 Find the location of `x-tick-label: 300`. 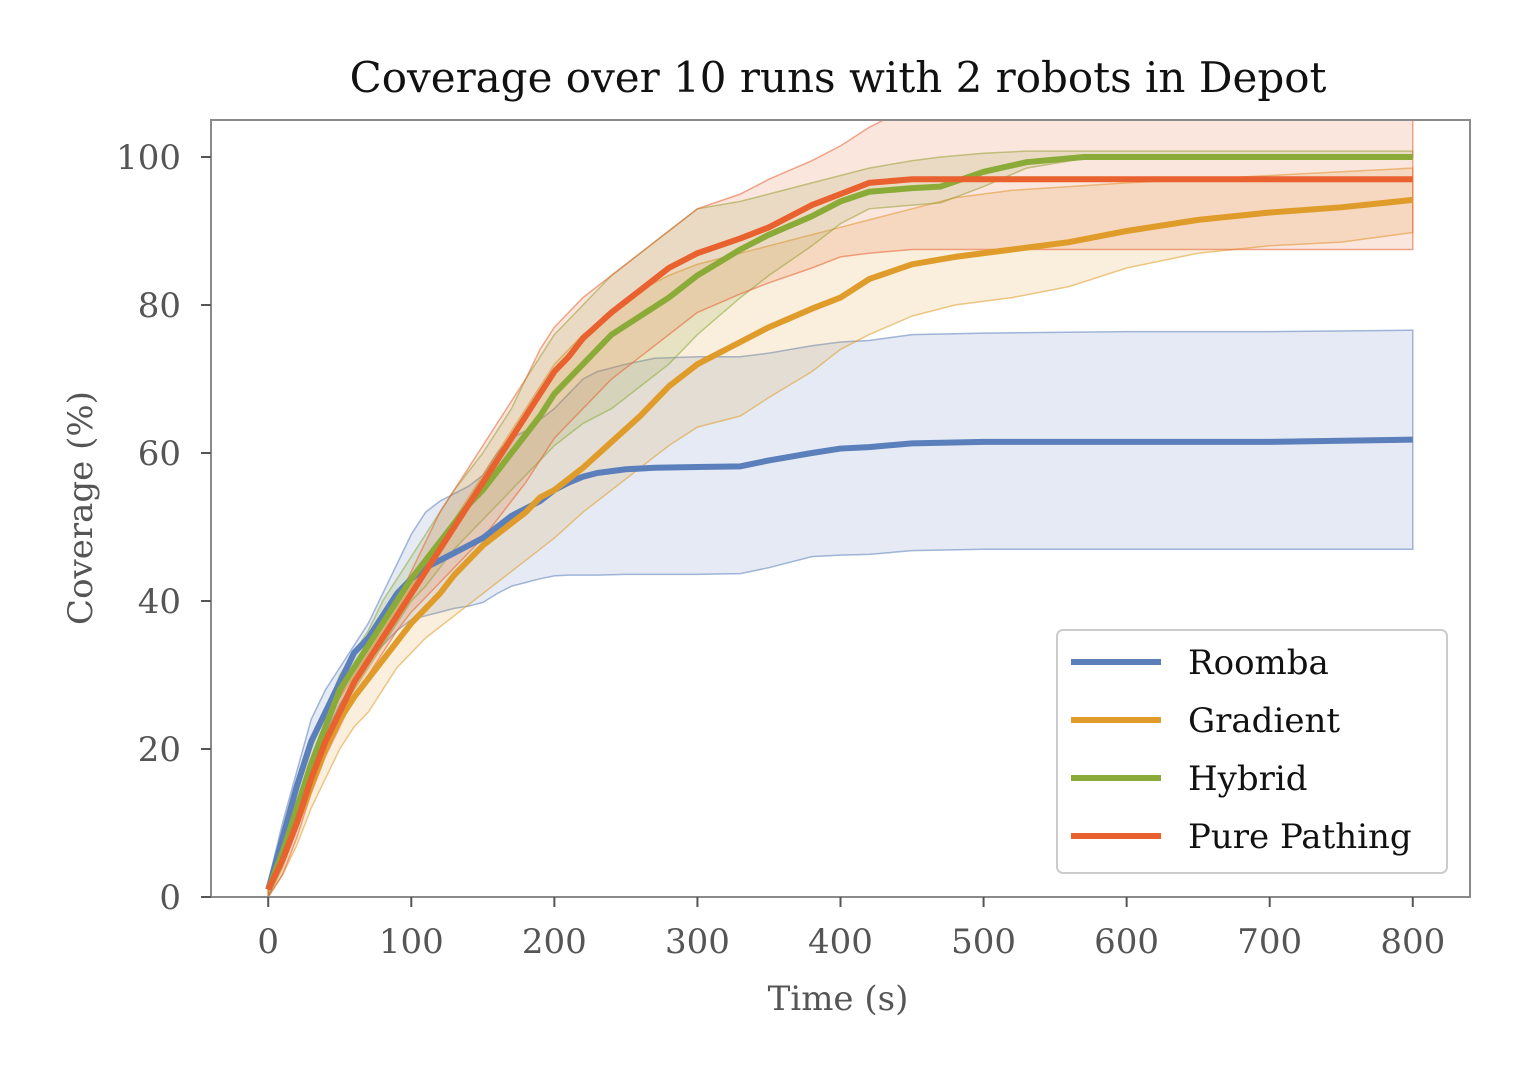

x-tick-label: 300 is located at coordinates (697, 942).